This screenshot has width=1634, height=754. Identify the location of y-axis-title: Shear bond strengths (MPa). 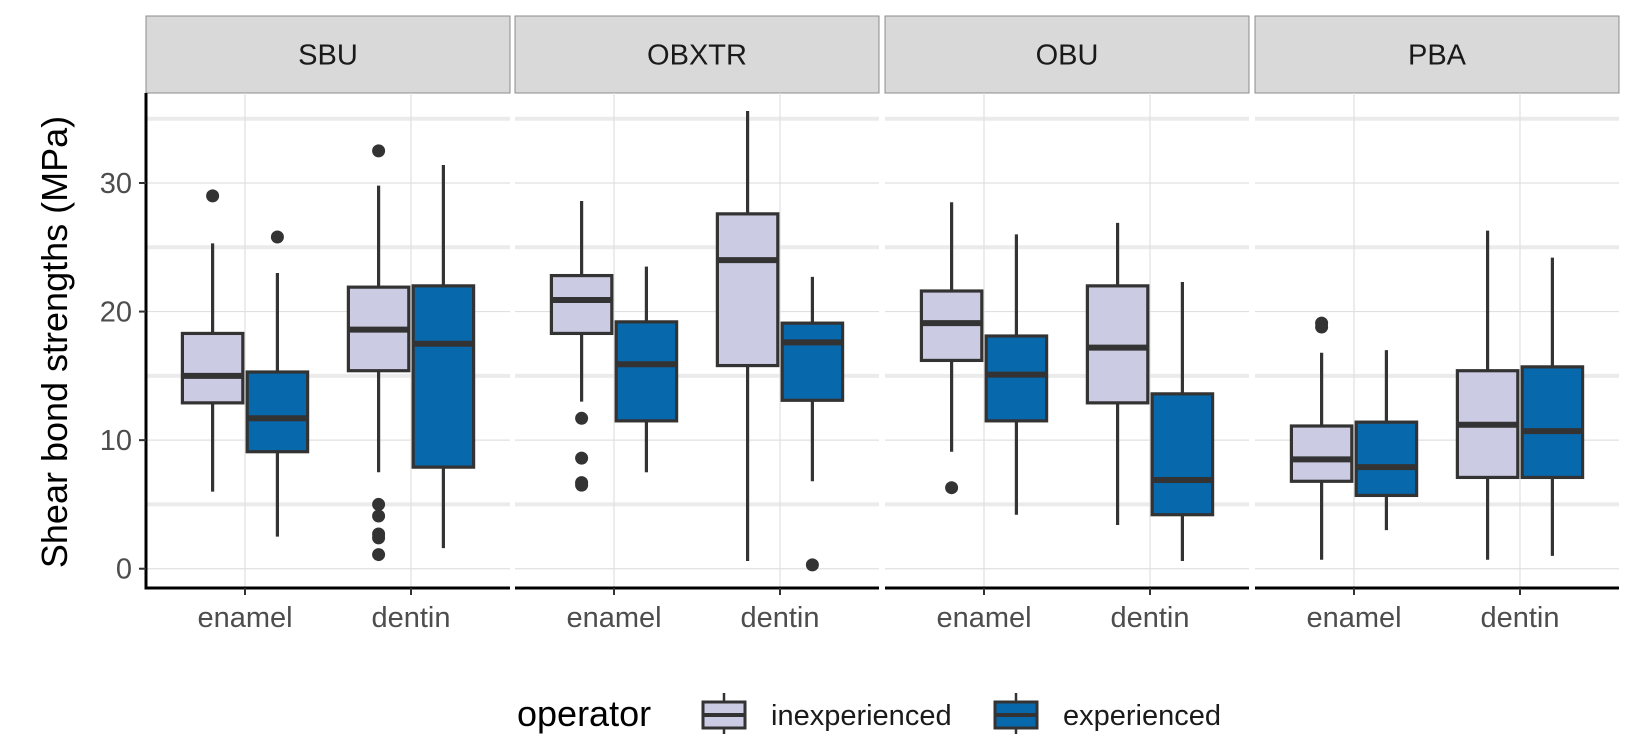
(54, 342).